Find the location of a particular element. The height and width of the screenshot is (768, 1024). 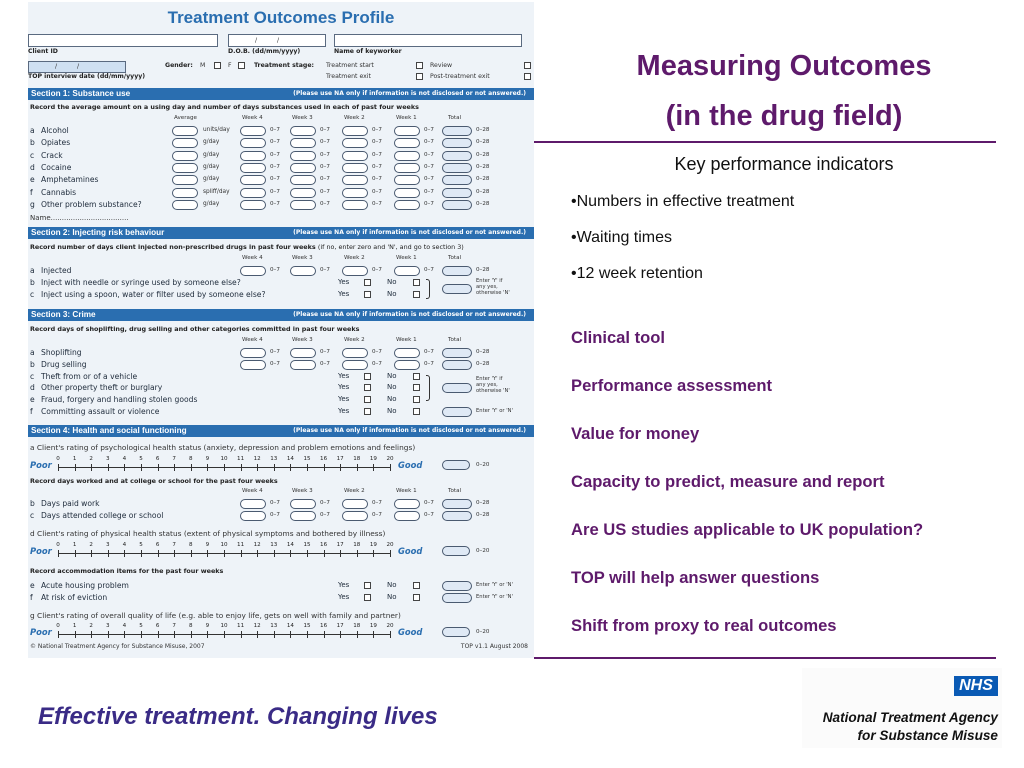

average-box is located at coordinates (185, 131).